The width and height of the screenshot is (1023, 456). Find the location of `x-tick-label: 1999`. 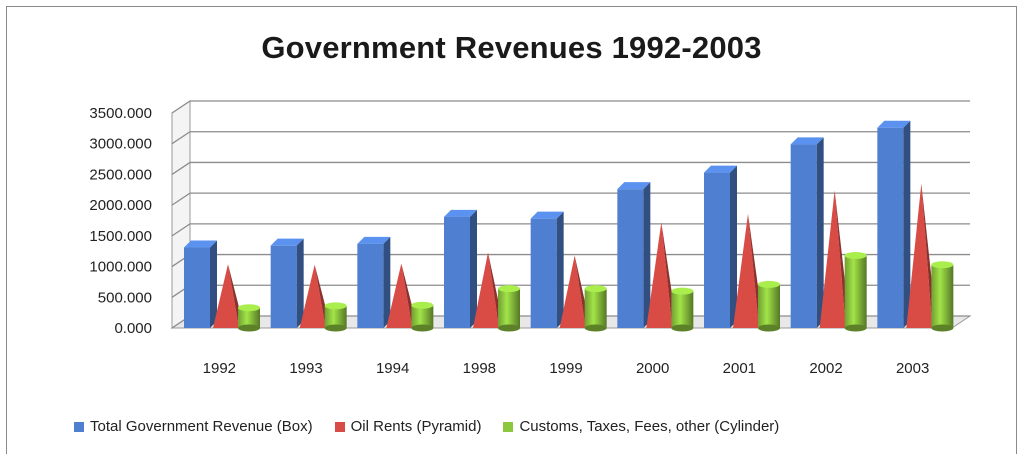

x-tick-label: 1999 is located at coordinates (565, 368).